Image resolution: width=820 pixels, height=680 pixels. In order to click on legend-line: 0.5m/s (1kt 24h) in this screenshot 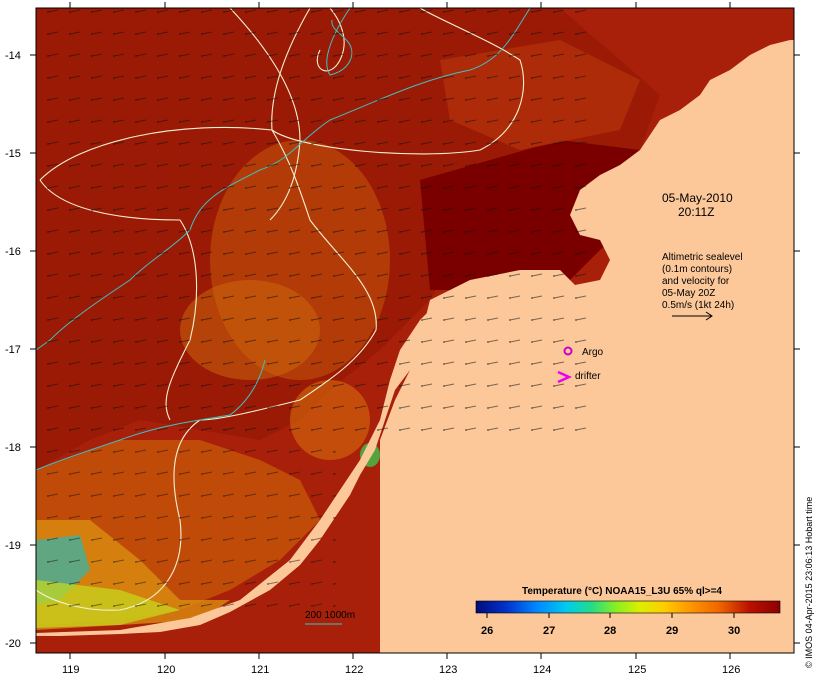, I will do `click(698, 305)`.